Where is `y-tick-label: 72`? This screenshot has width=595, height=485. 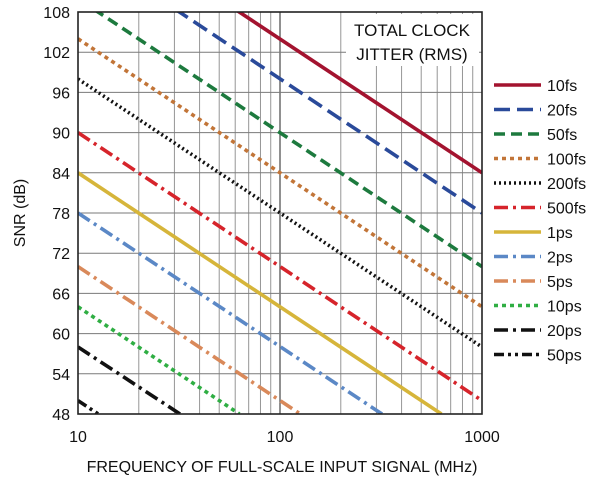
y-tick-label: 72 is located at coordinates (61, 254).